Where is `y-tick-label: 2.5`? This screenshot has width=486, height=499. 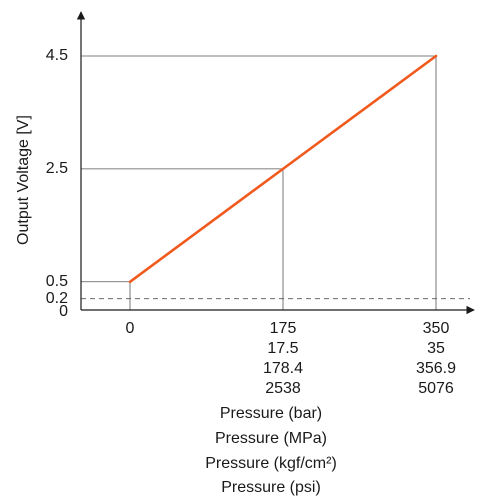 y-tick-label: 2.5 is located at coordinates (57, 168).